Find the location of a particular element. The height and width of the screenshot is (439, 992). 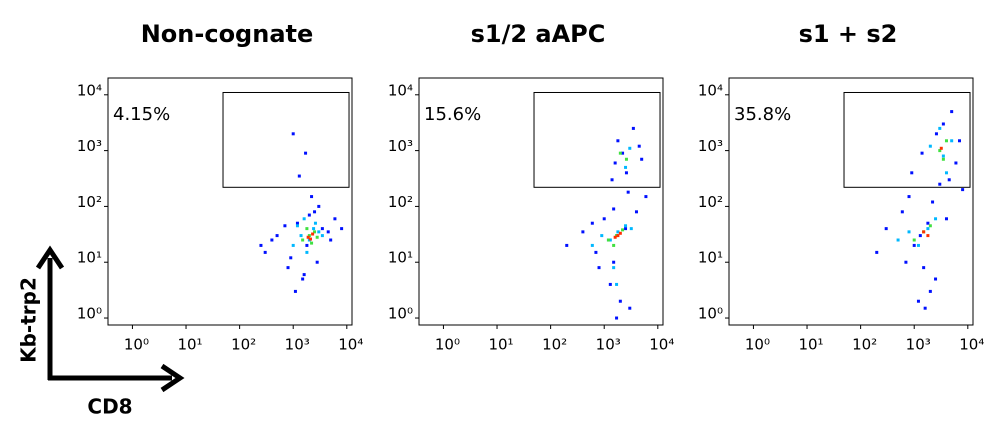

y-tick-label: 10⁰ is located at coordinates (89, 314).